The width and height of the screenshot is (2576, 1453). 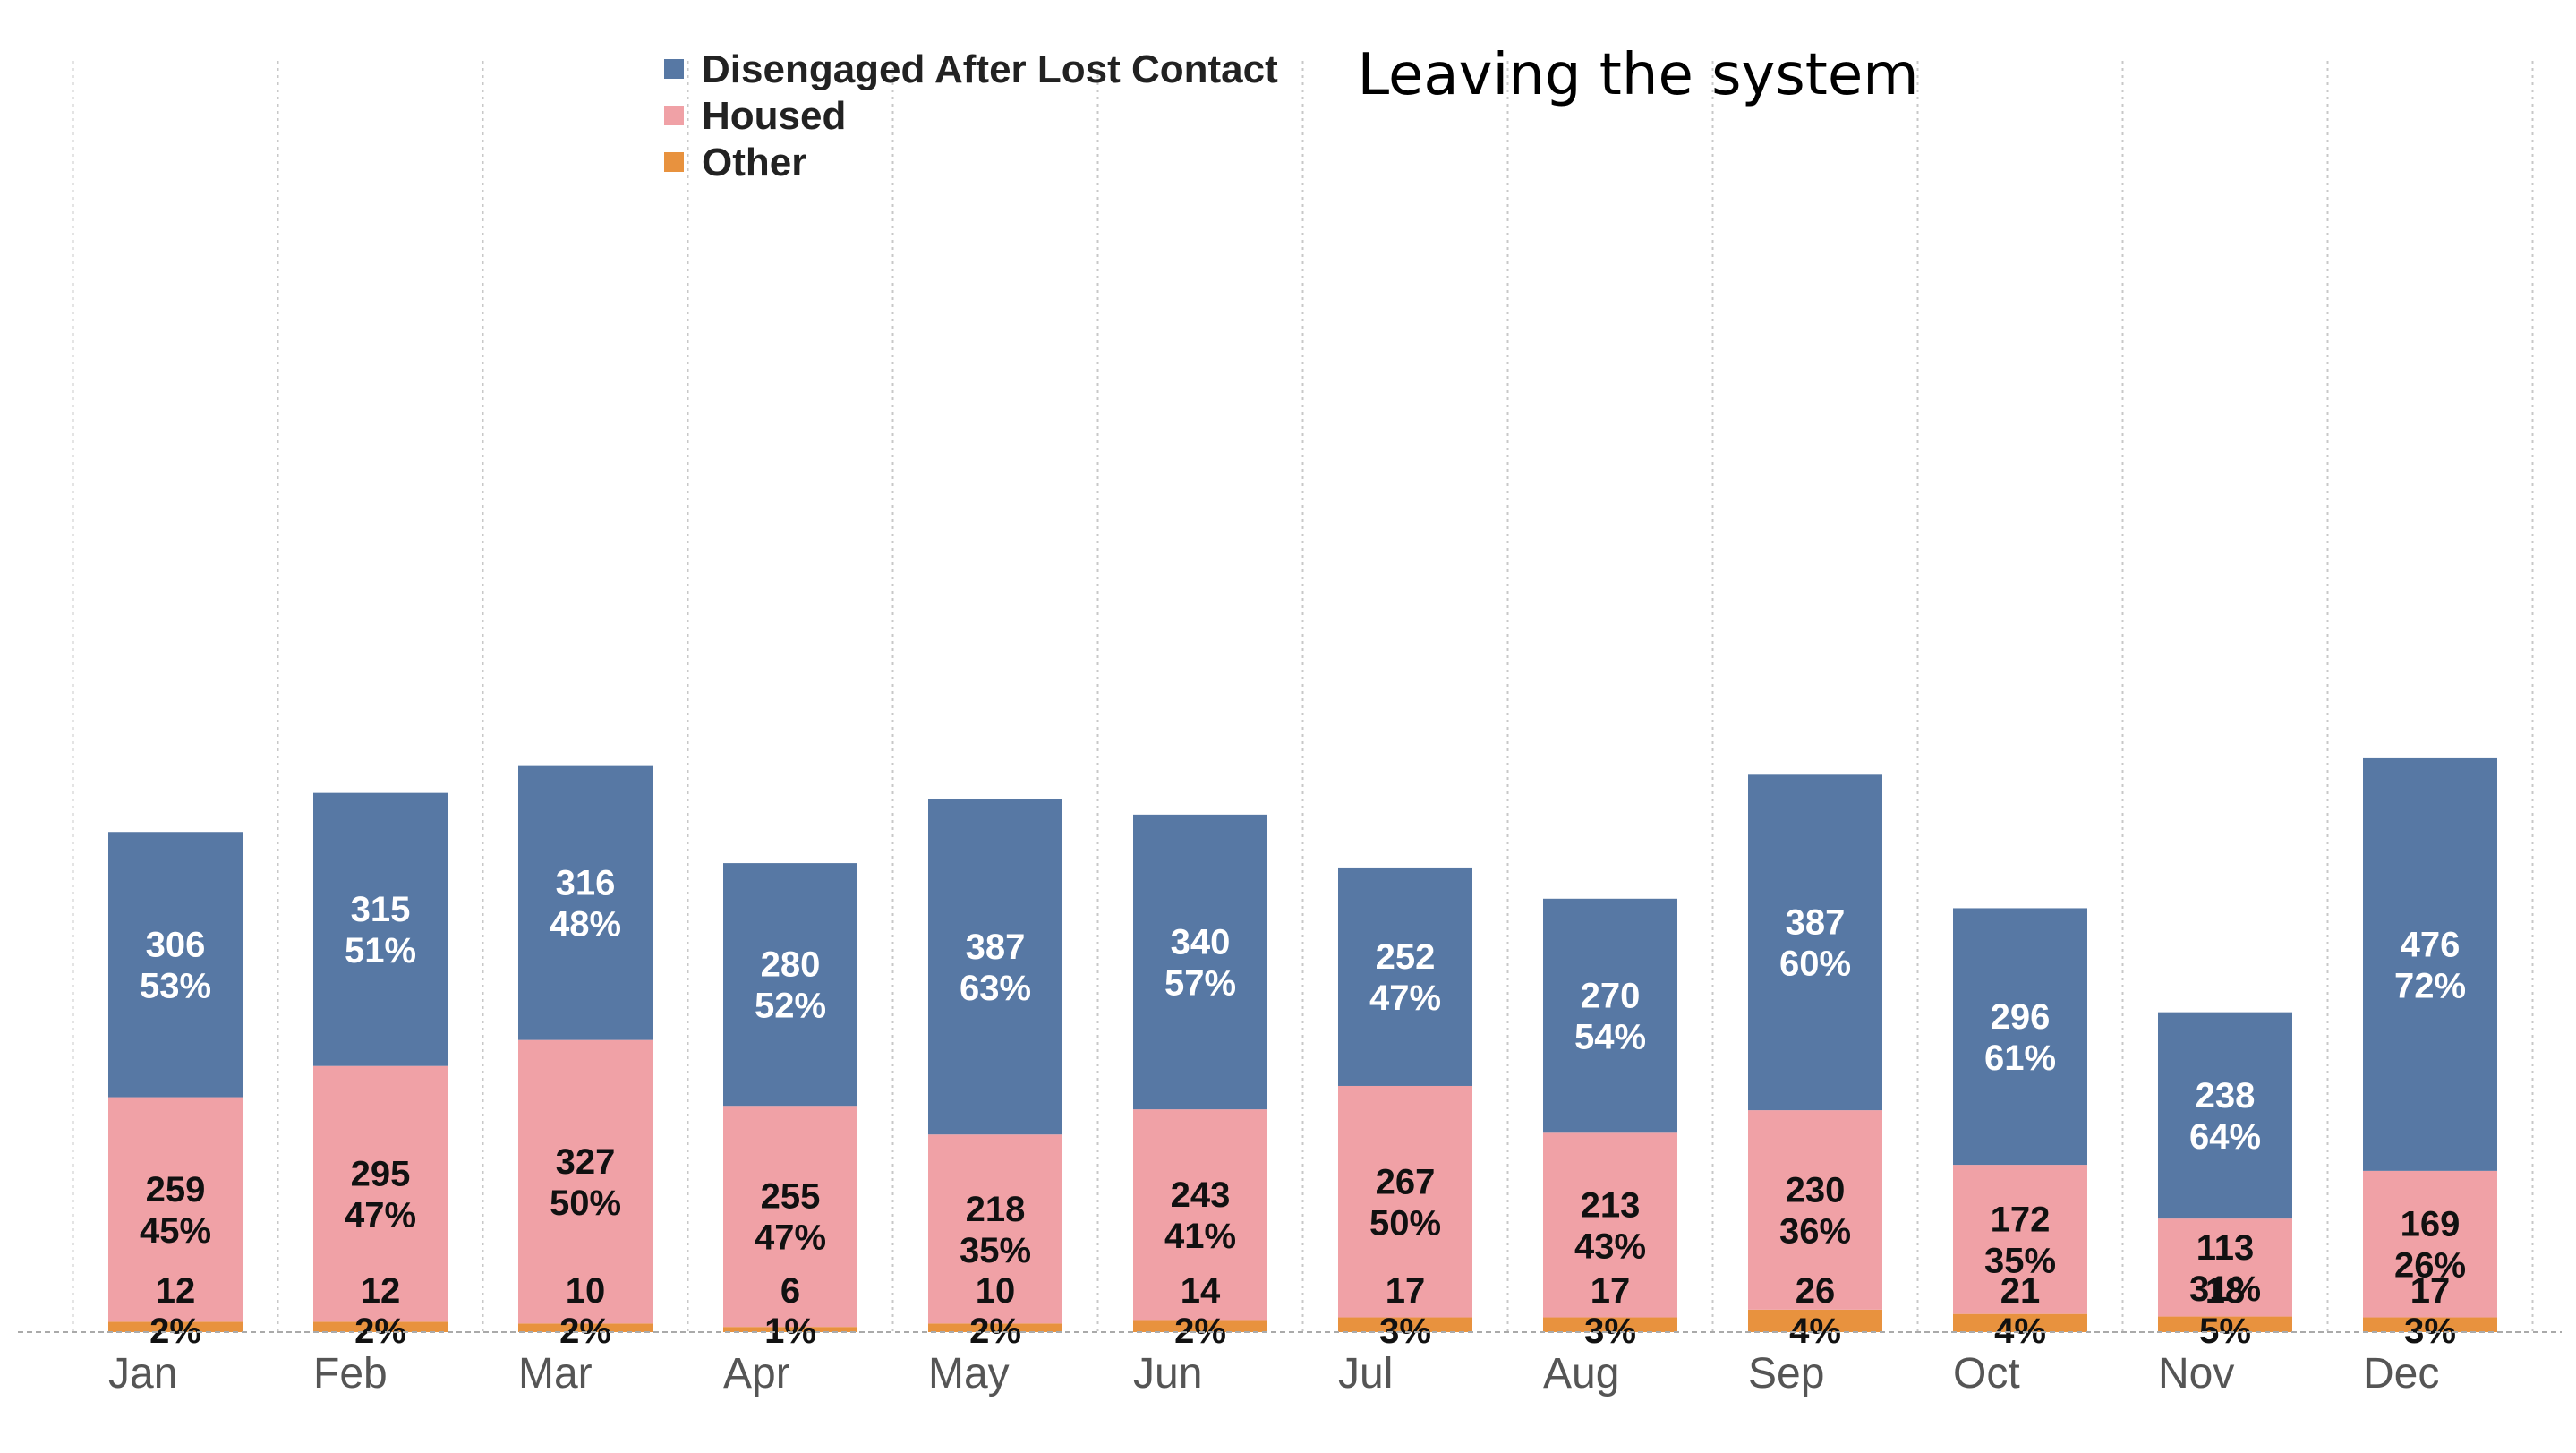 What do you see at coordinates (2225, 1137) in the screenshot?
I see `data-label-percent: 64%` at bounding box center [2225, 1137].